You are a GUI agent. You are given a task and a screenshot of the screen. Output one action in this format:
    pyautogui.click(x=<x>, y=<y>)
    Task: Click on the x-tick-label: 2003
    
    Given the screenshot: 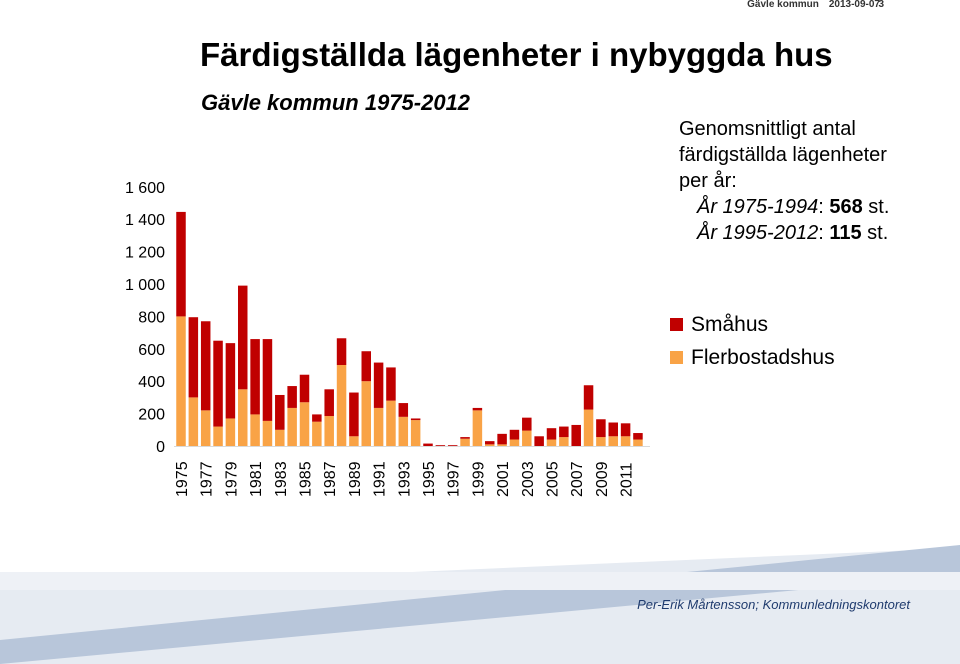 What is the action you would take?
    pyautogui.click(x=528, y=479)
    